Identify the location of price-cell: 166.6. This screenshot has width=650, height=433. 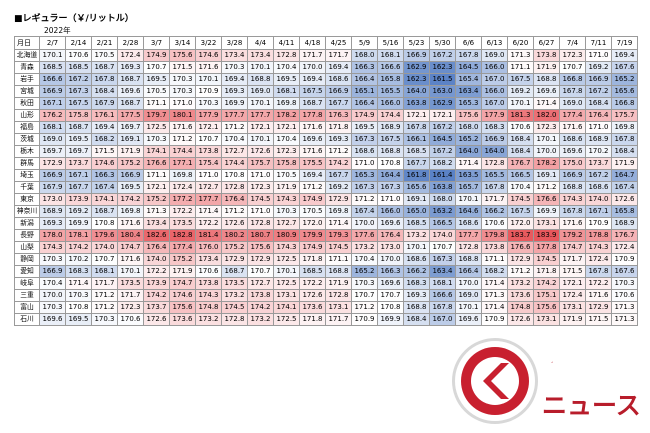
(442, 295).